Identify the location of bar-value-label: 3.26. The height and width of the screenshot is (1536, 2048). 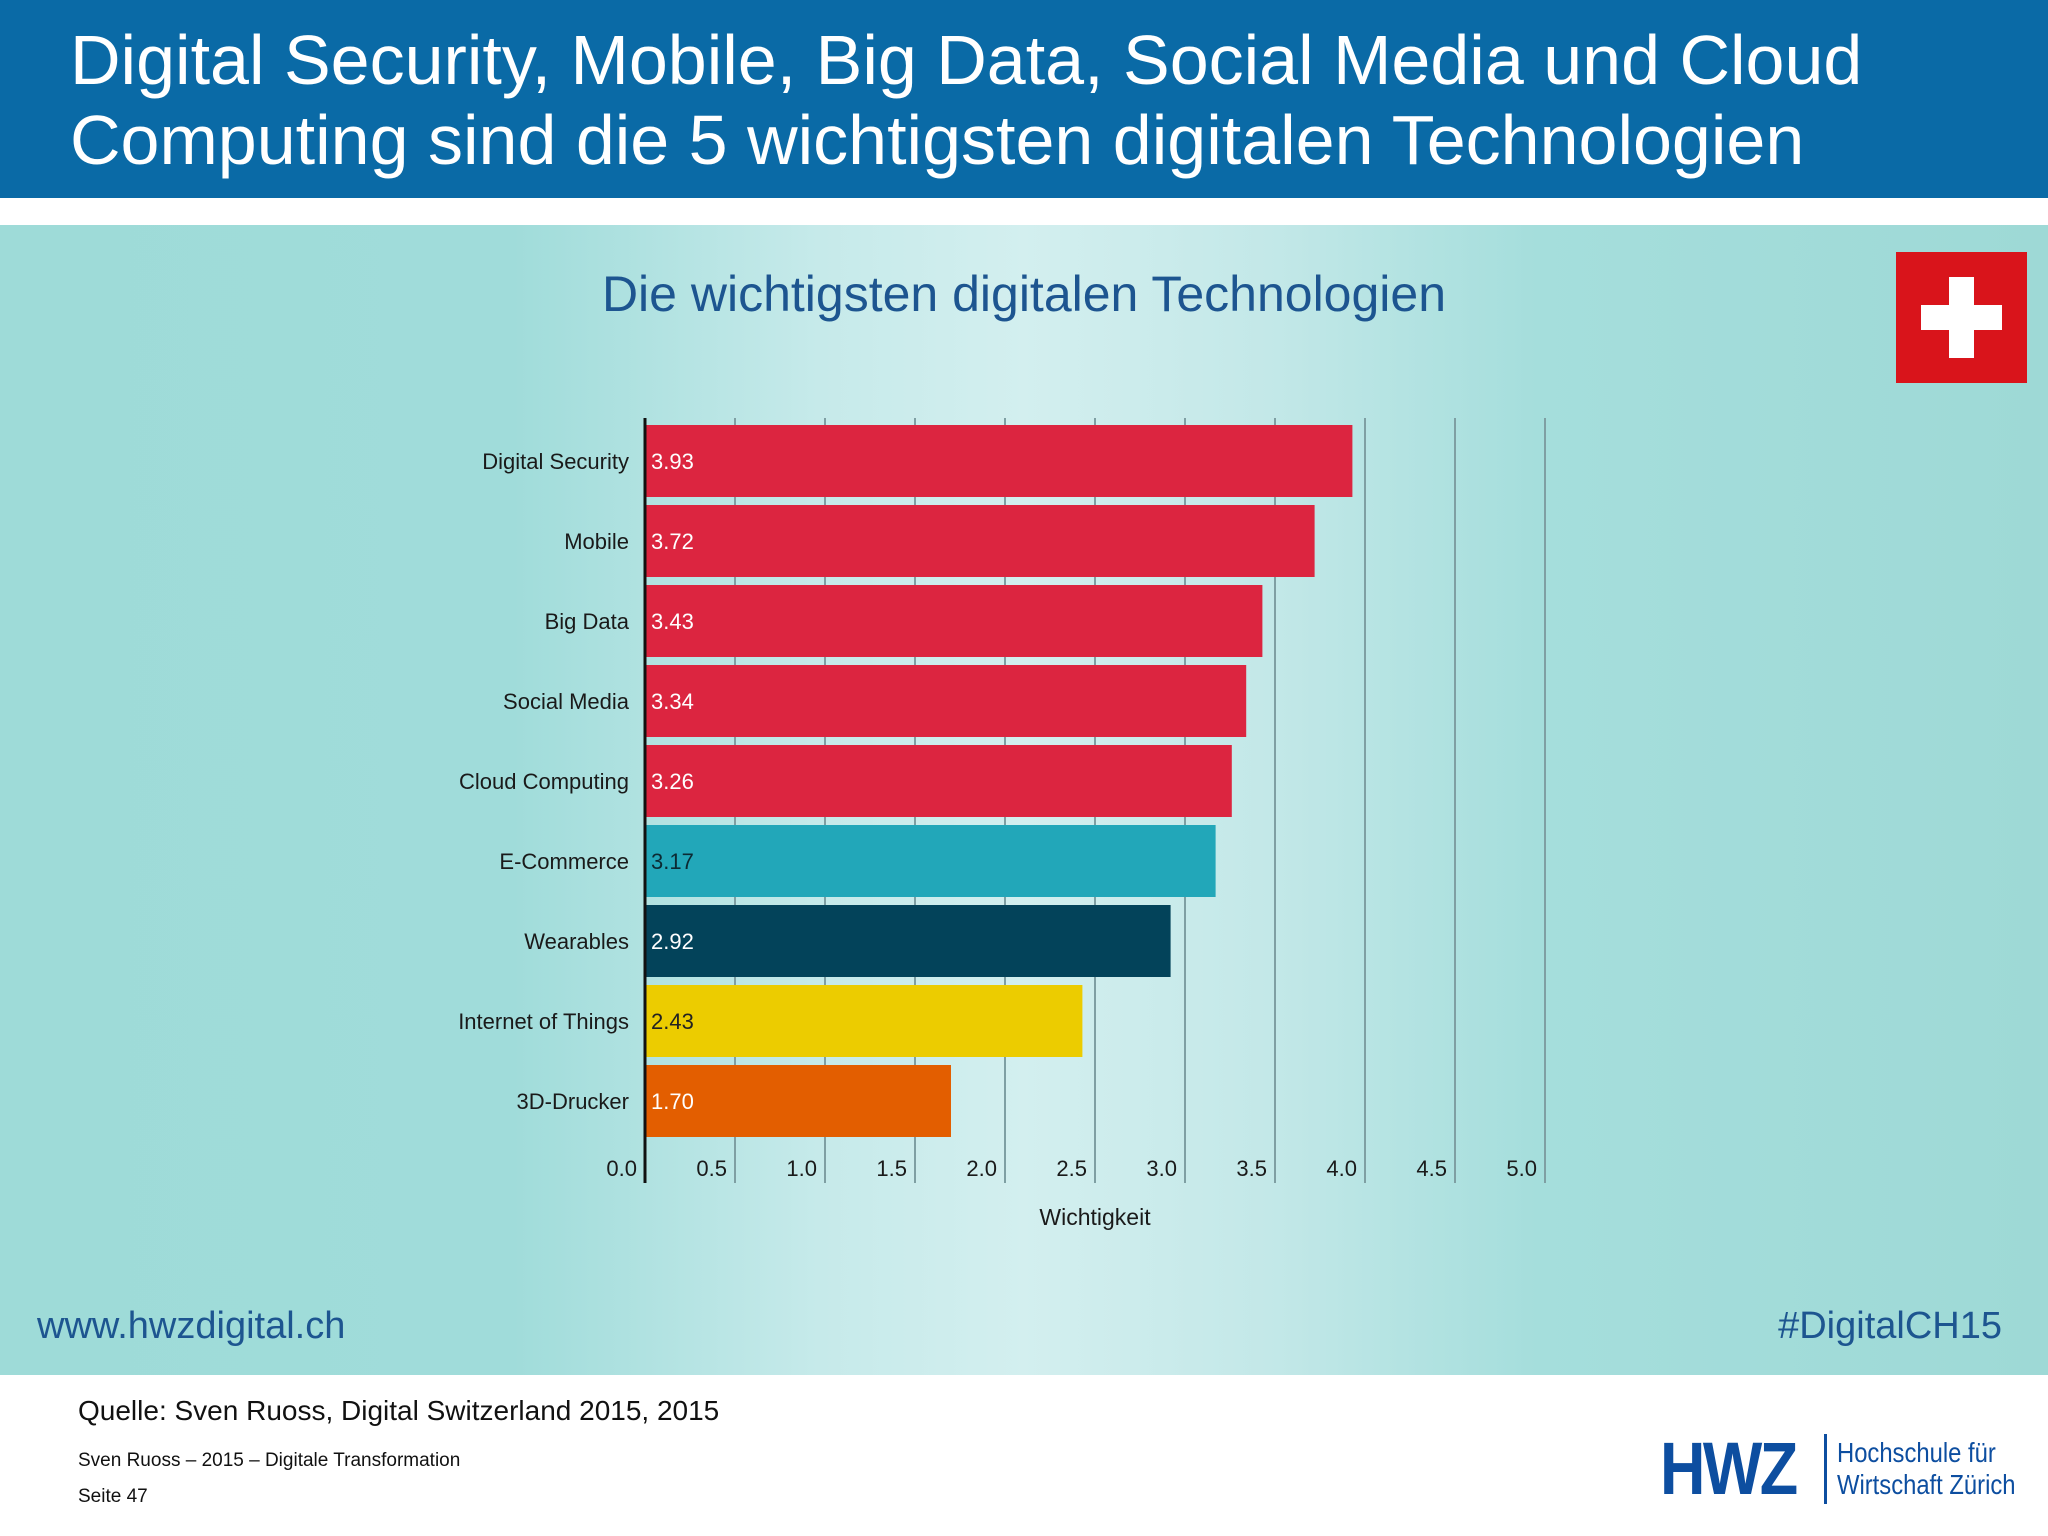
(672, 781).